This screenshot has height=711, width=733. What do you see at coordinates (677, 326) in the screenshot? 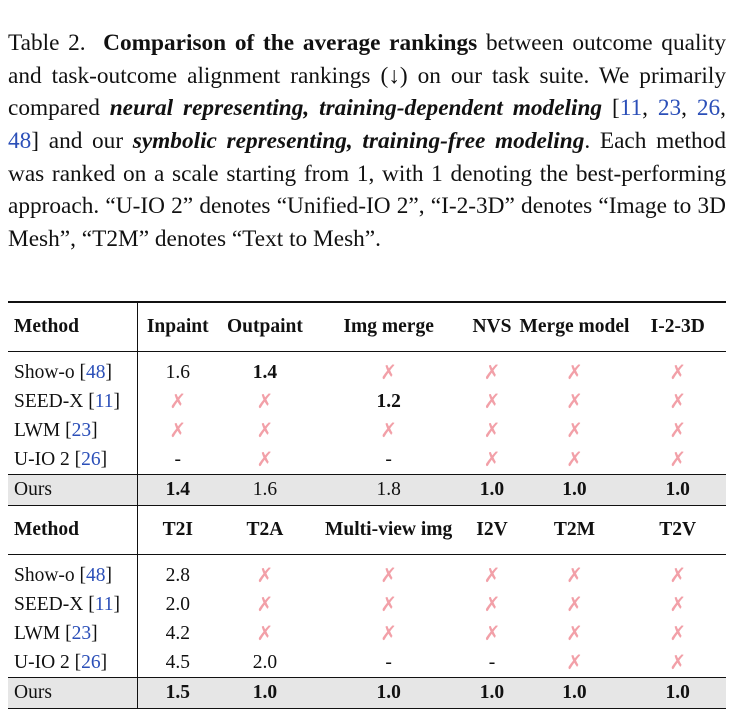
I see `column-header: I-2-3D` at bounding box center [677, 326].